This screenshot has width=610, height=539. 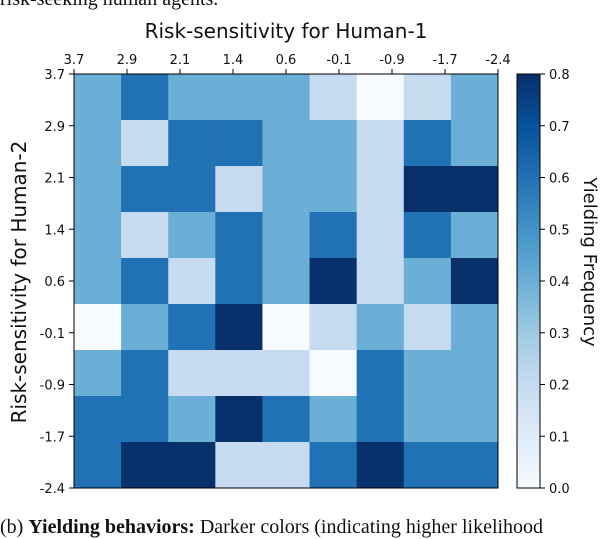 What do you see at coordinates (559, 437) in the screenshot?
I see `colorbar-tick-label: 0.1` at bounding box center [559, 437].